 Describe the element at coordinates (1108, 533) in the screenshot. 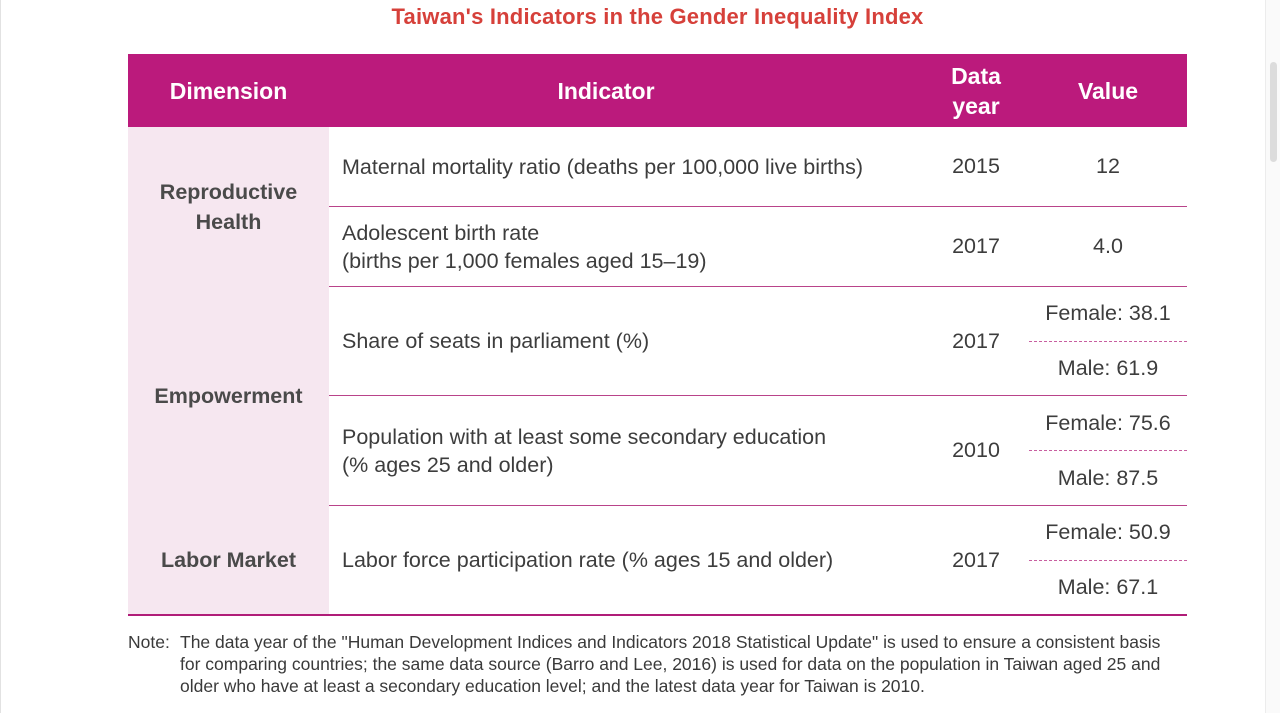

I see `female-value: Female: 50.9` at that location.